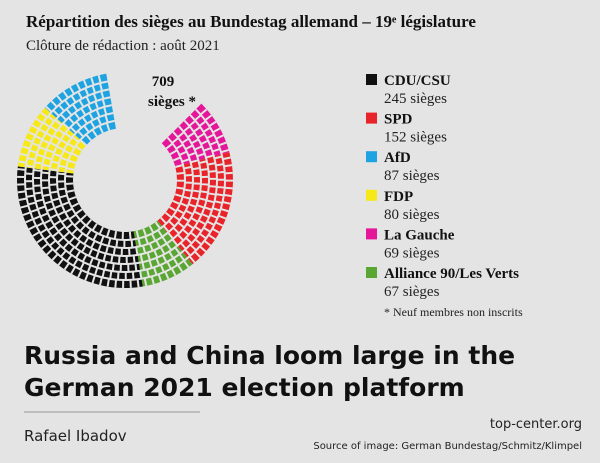 This screenshot has width=600, height=463. Describe the element at coordinates (75, 436) in the screenshot. I see `author: Rafael Ibadov` at that location.